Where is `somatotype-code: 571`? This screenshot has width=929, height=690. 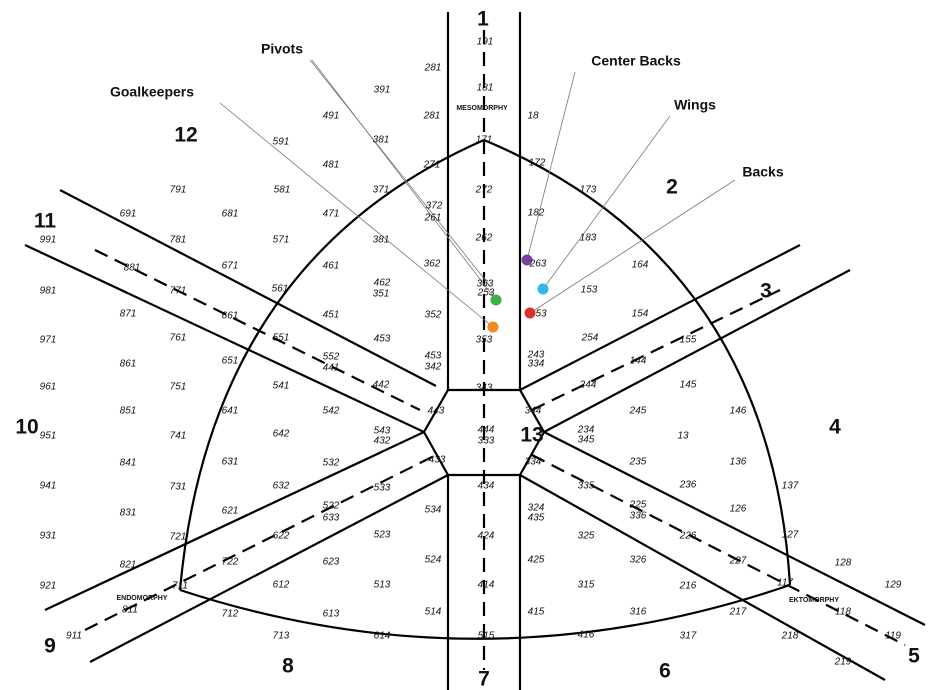
somatotype-code: 571 is located at coordinates (281, 240).